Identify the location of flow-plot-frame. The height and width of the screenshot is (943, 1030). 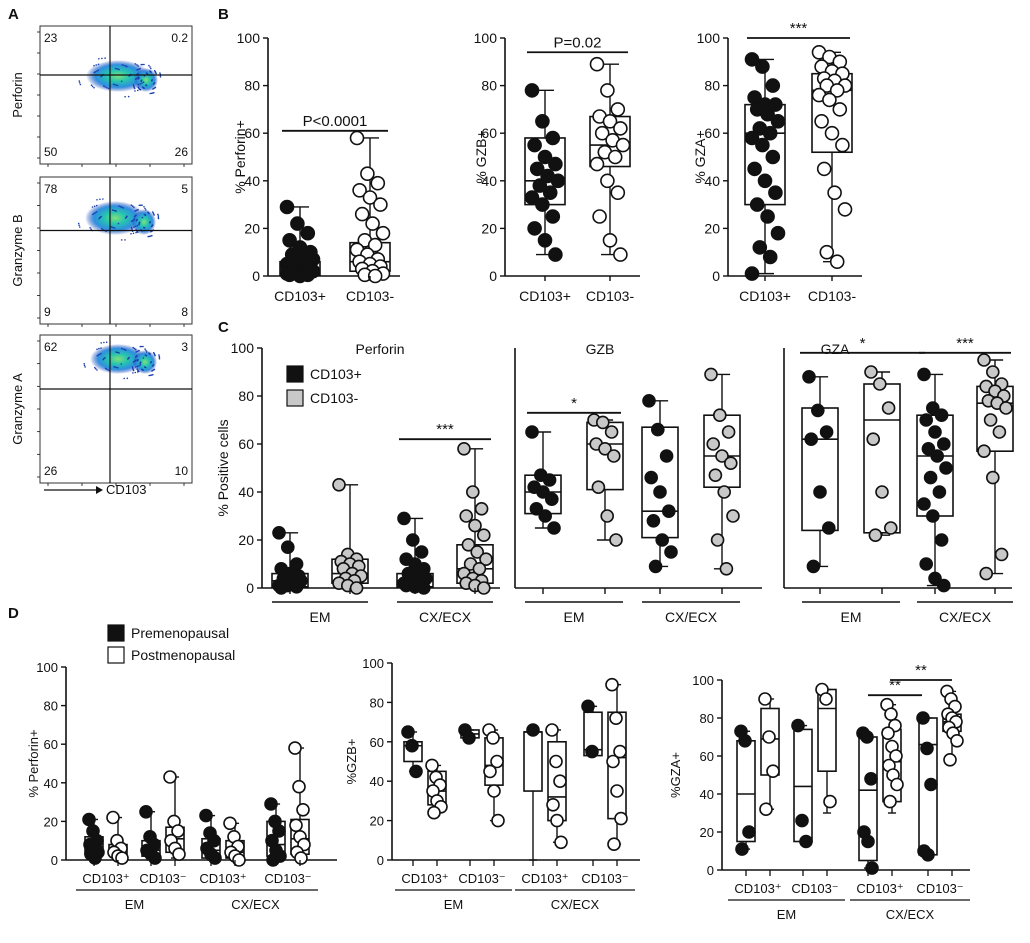
(116, 250).